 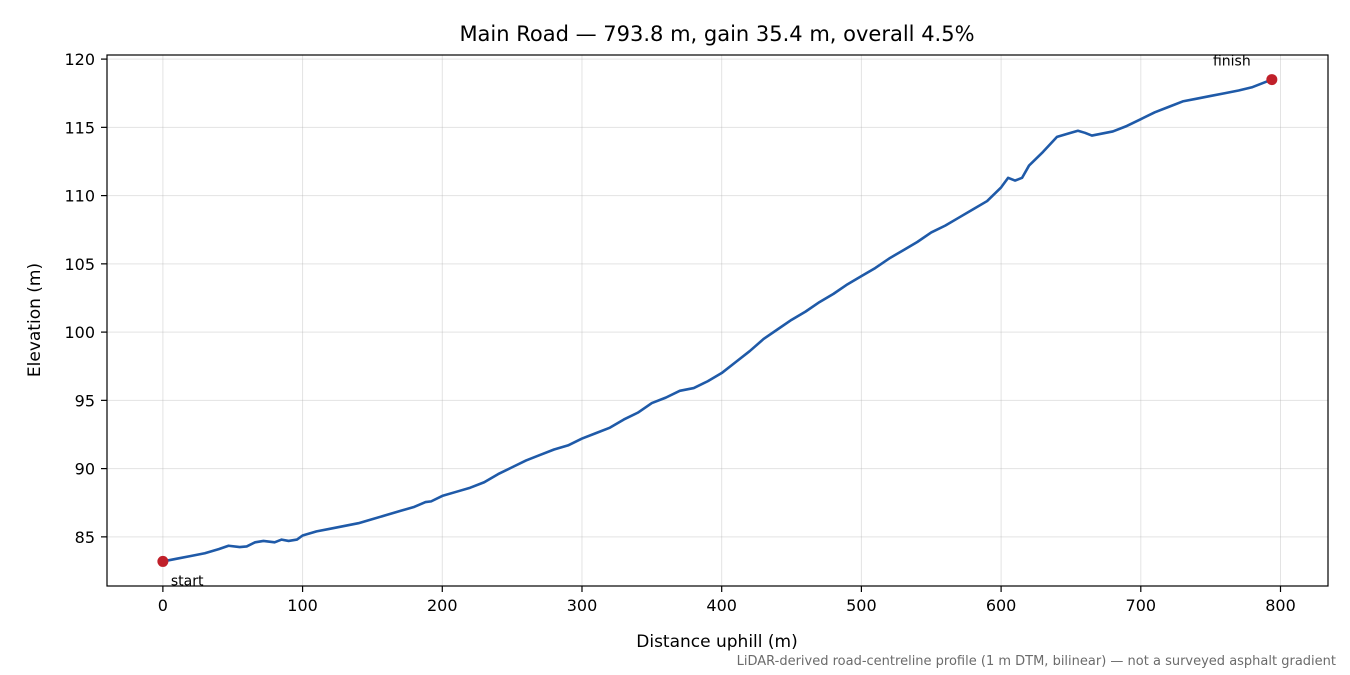 I want to click on y-tick-label: 95, so click(x=85, y=400).